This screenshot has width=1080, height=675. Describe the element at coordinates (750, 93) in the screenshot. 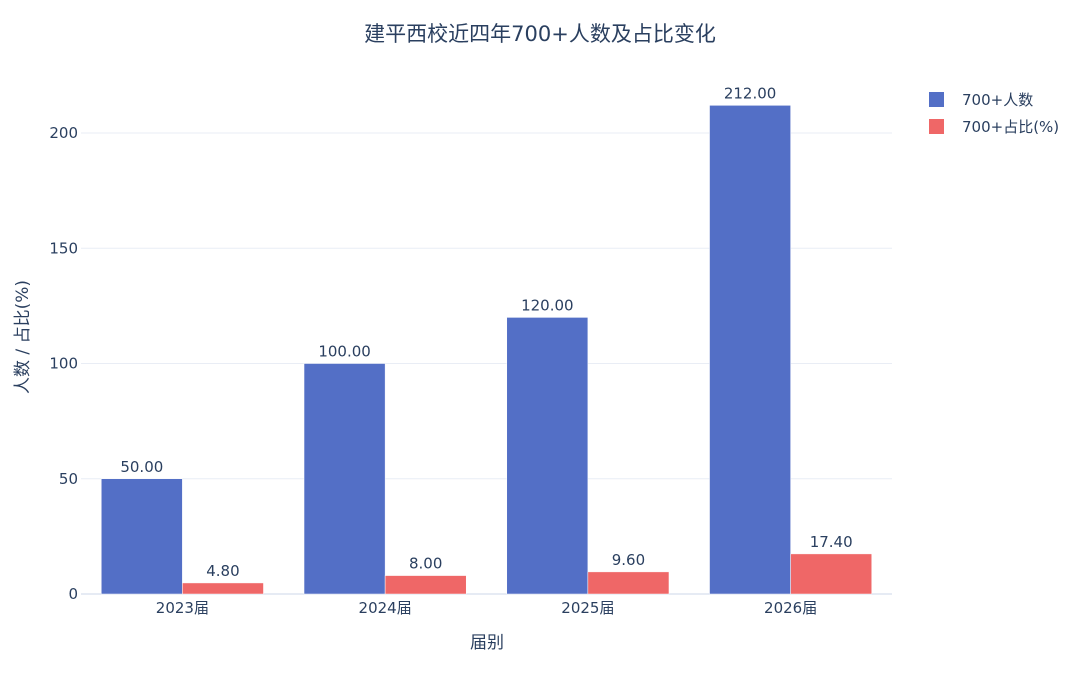

I see `data-label: 212.00` at that location.